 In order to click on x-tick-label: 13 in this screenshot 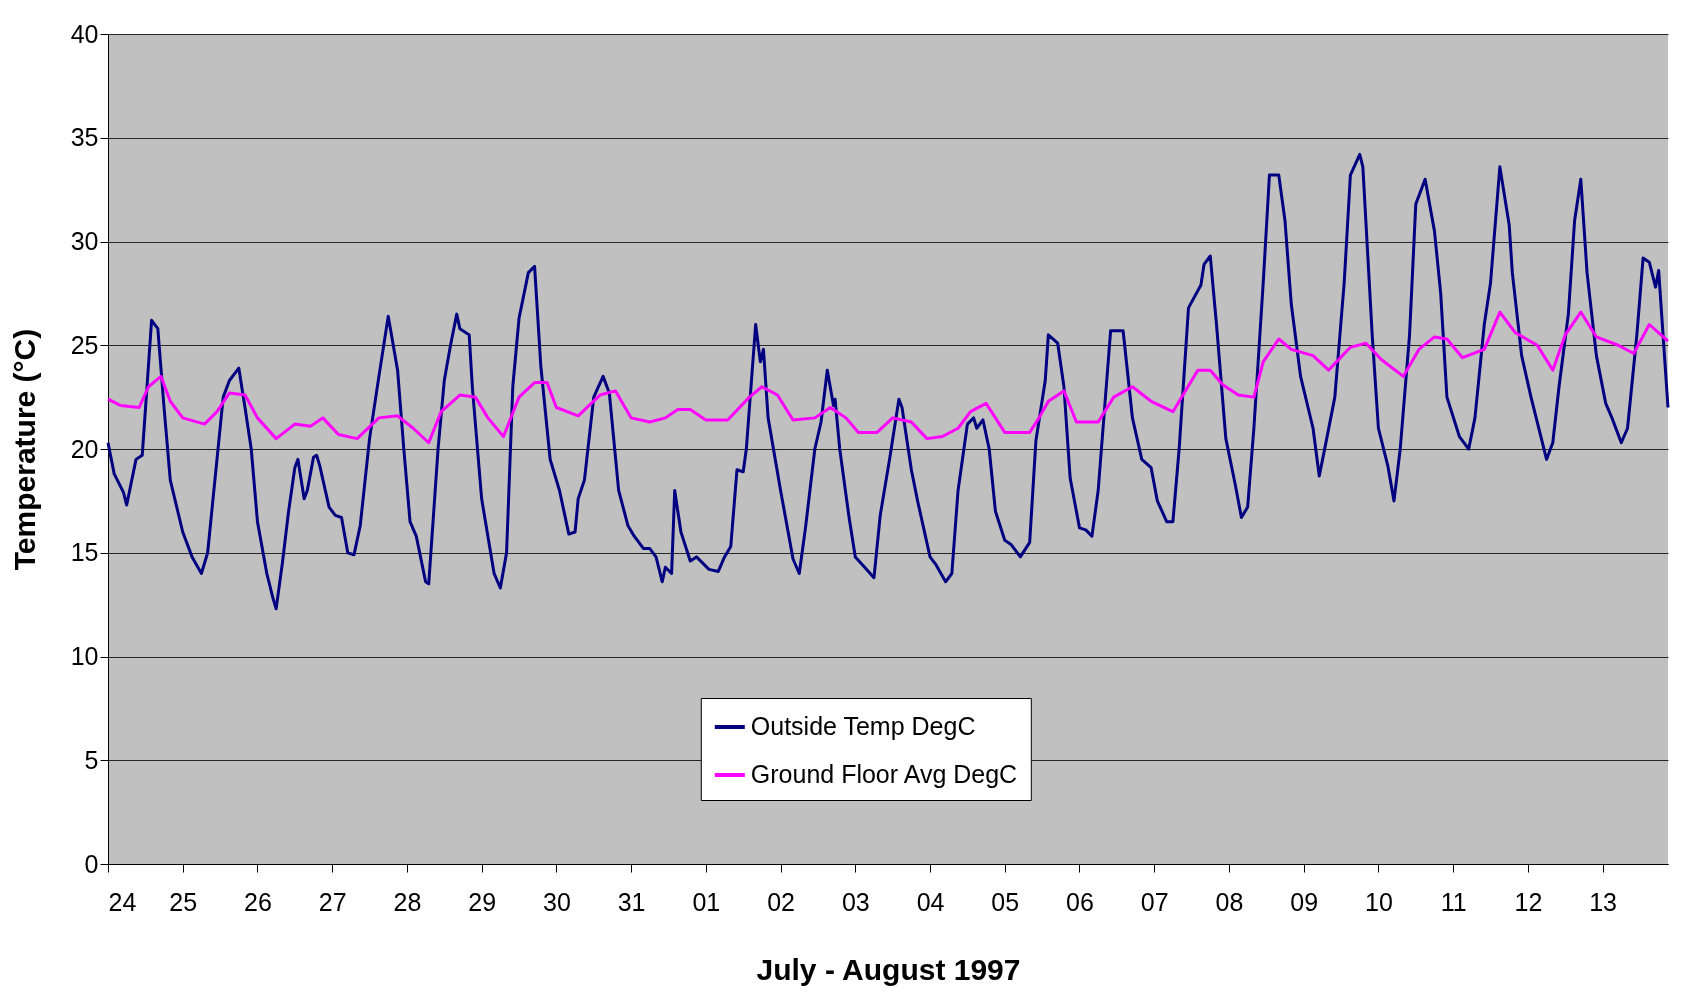, I will do `click(1603, 901)`.